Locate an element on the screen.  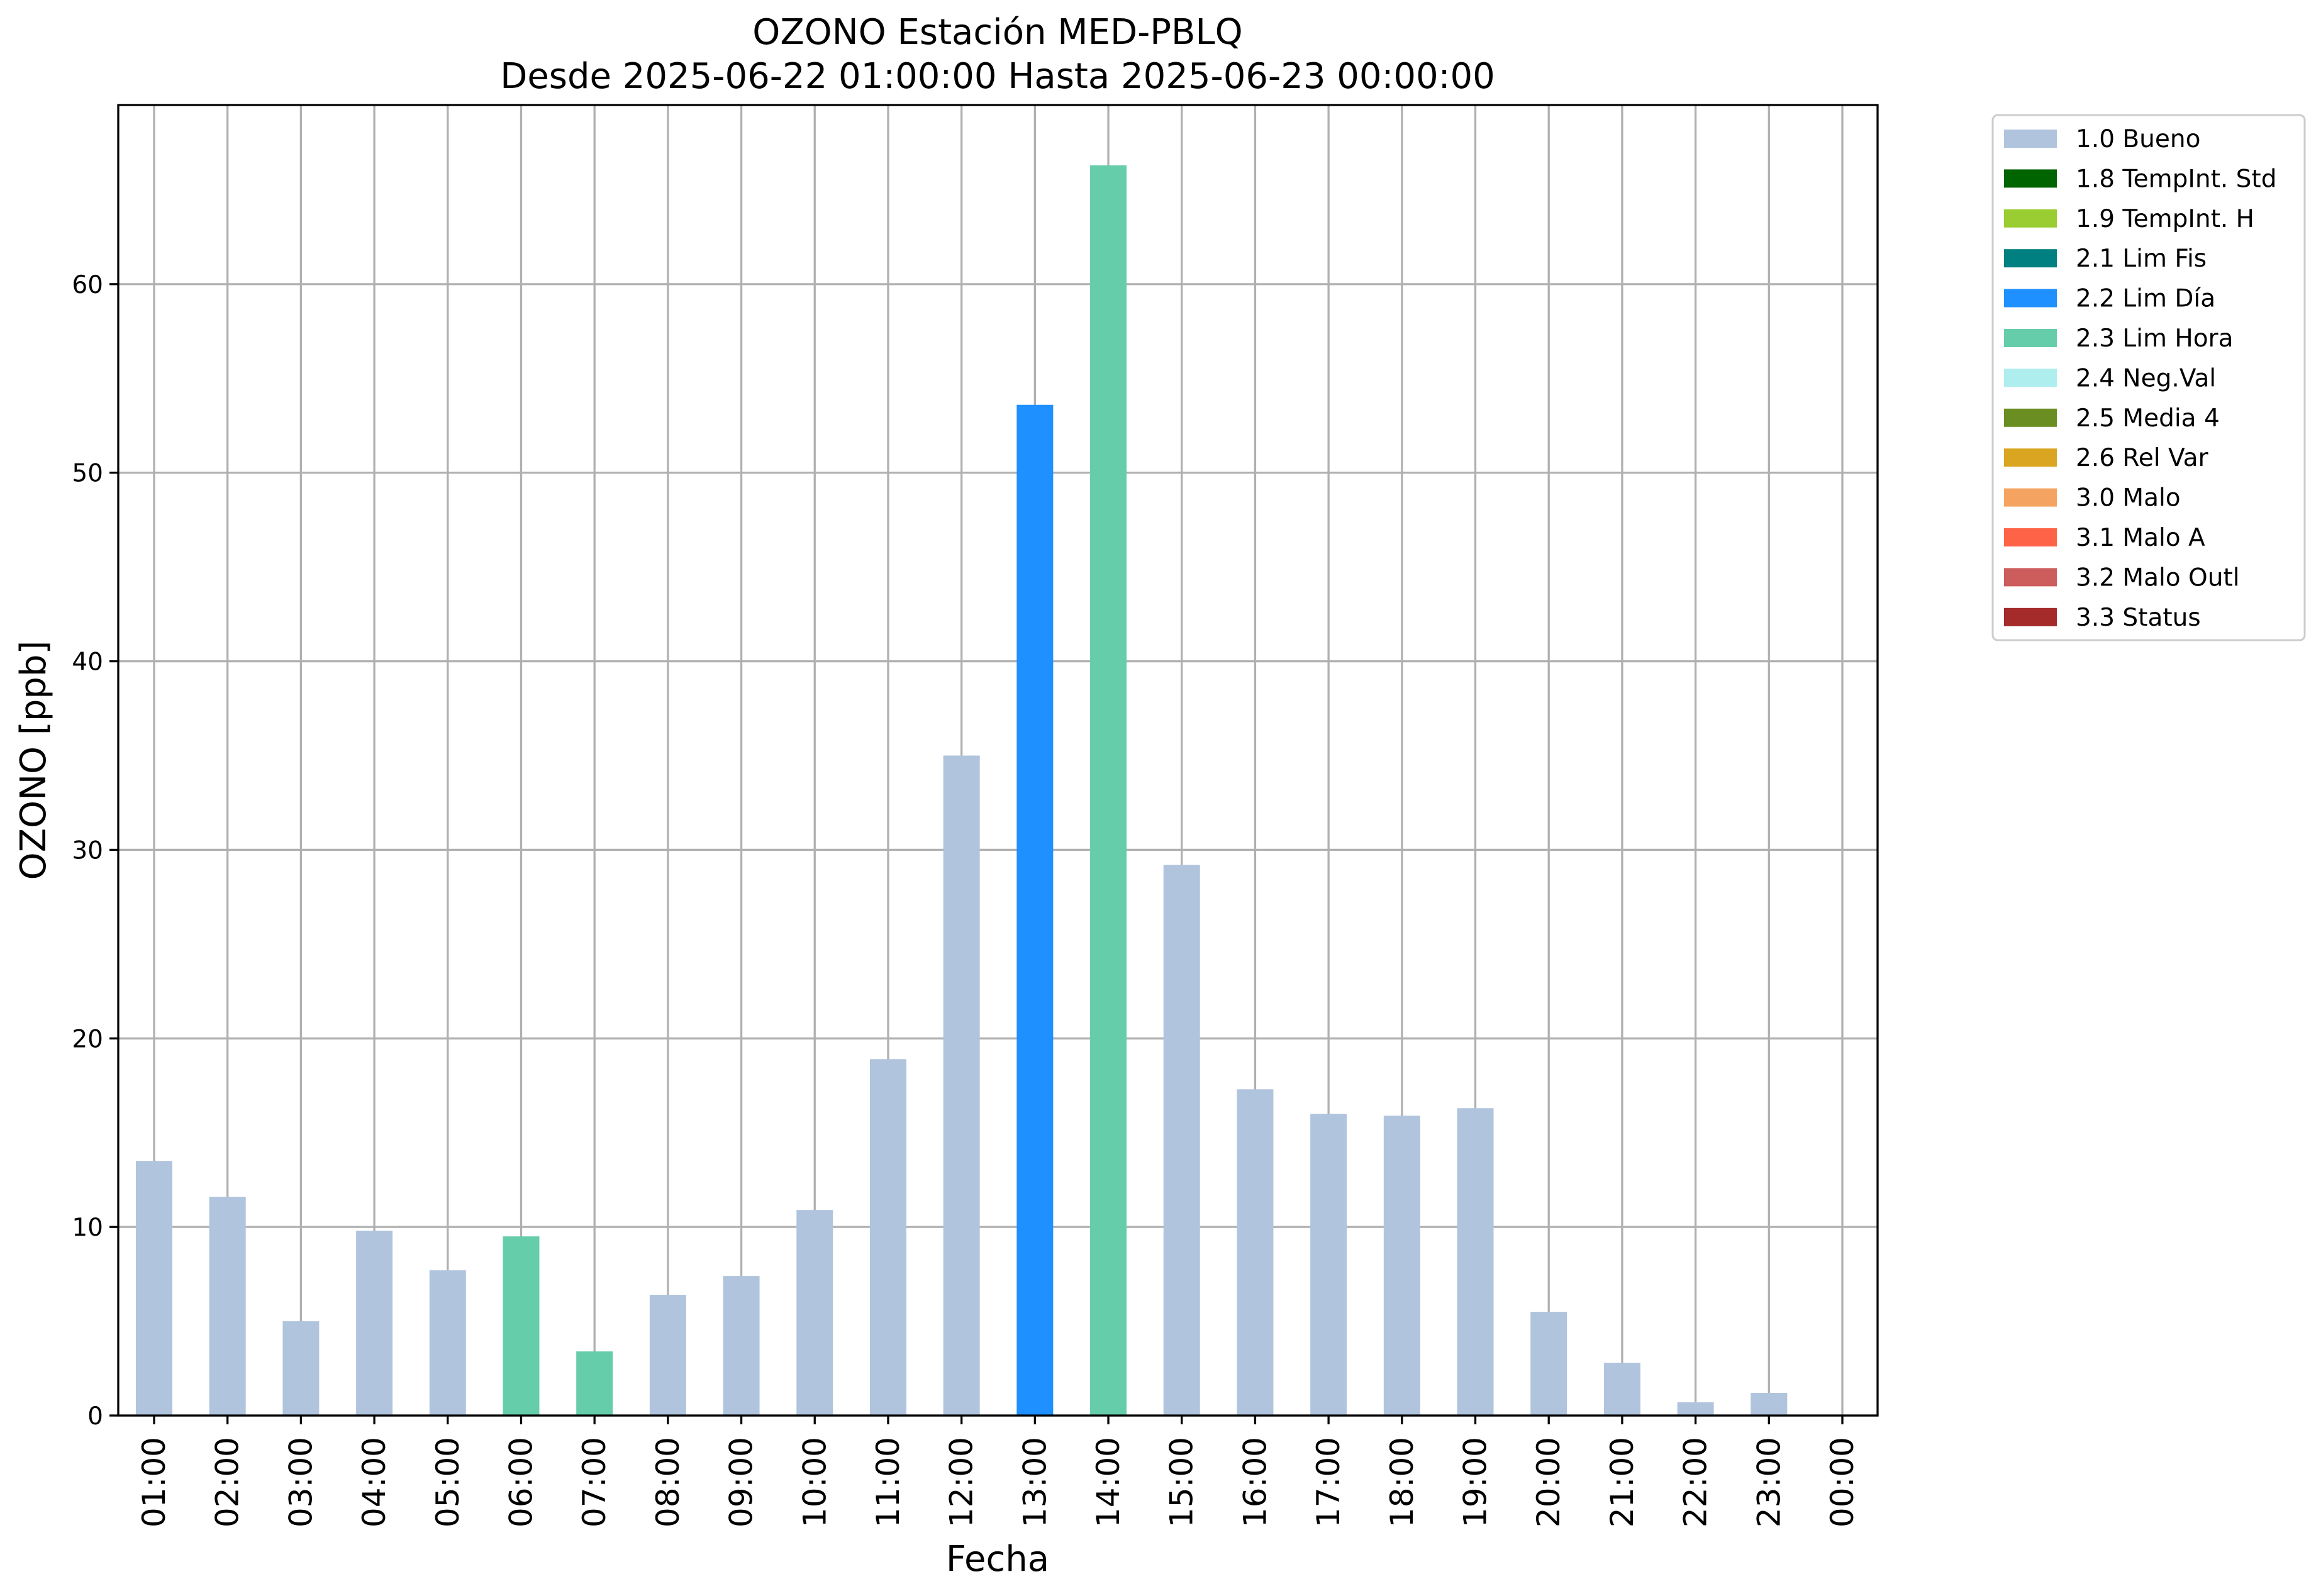
legend-swatch-1-8-tempint-std is located at coordinates (2030, 178).